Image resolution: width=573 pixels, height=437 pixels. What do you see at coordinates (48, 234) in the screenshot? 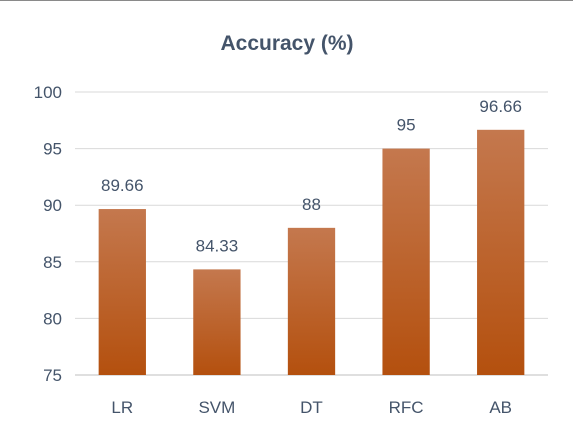
I see `y-axis-ticks: 75 80 85 90 95 100` at bounding box center [48, 234].